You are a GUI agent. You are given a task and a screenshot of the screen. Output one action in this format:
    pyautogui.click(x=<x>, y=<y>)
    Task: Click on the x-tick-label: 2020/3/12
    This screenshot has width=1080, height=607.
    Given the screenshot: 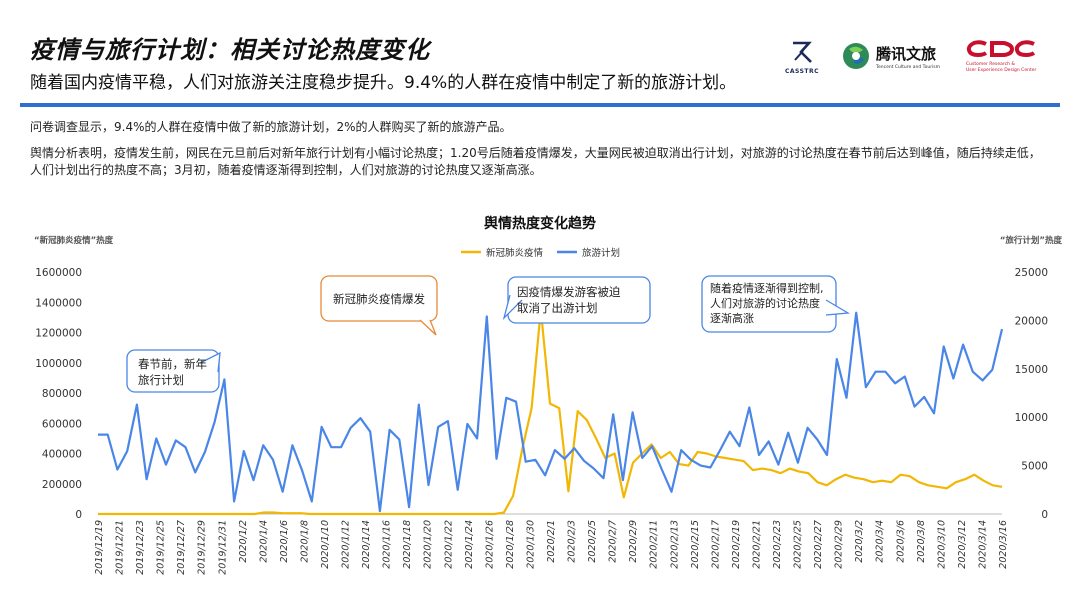 What is the action you would take?
    pyautogui.click(x=962, y=544)
    